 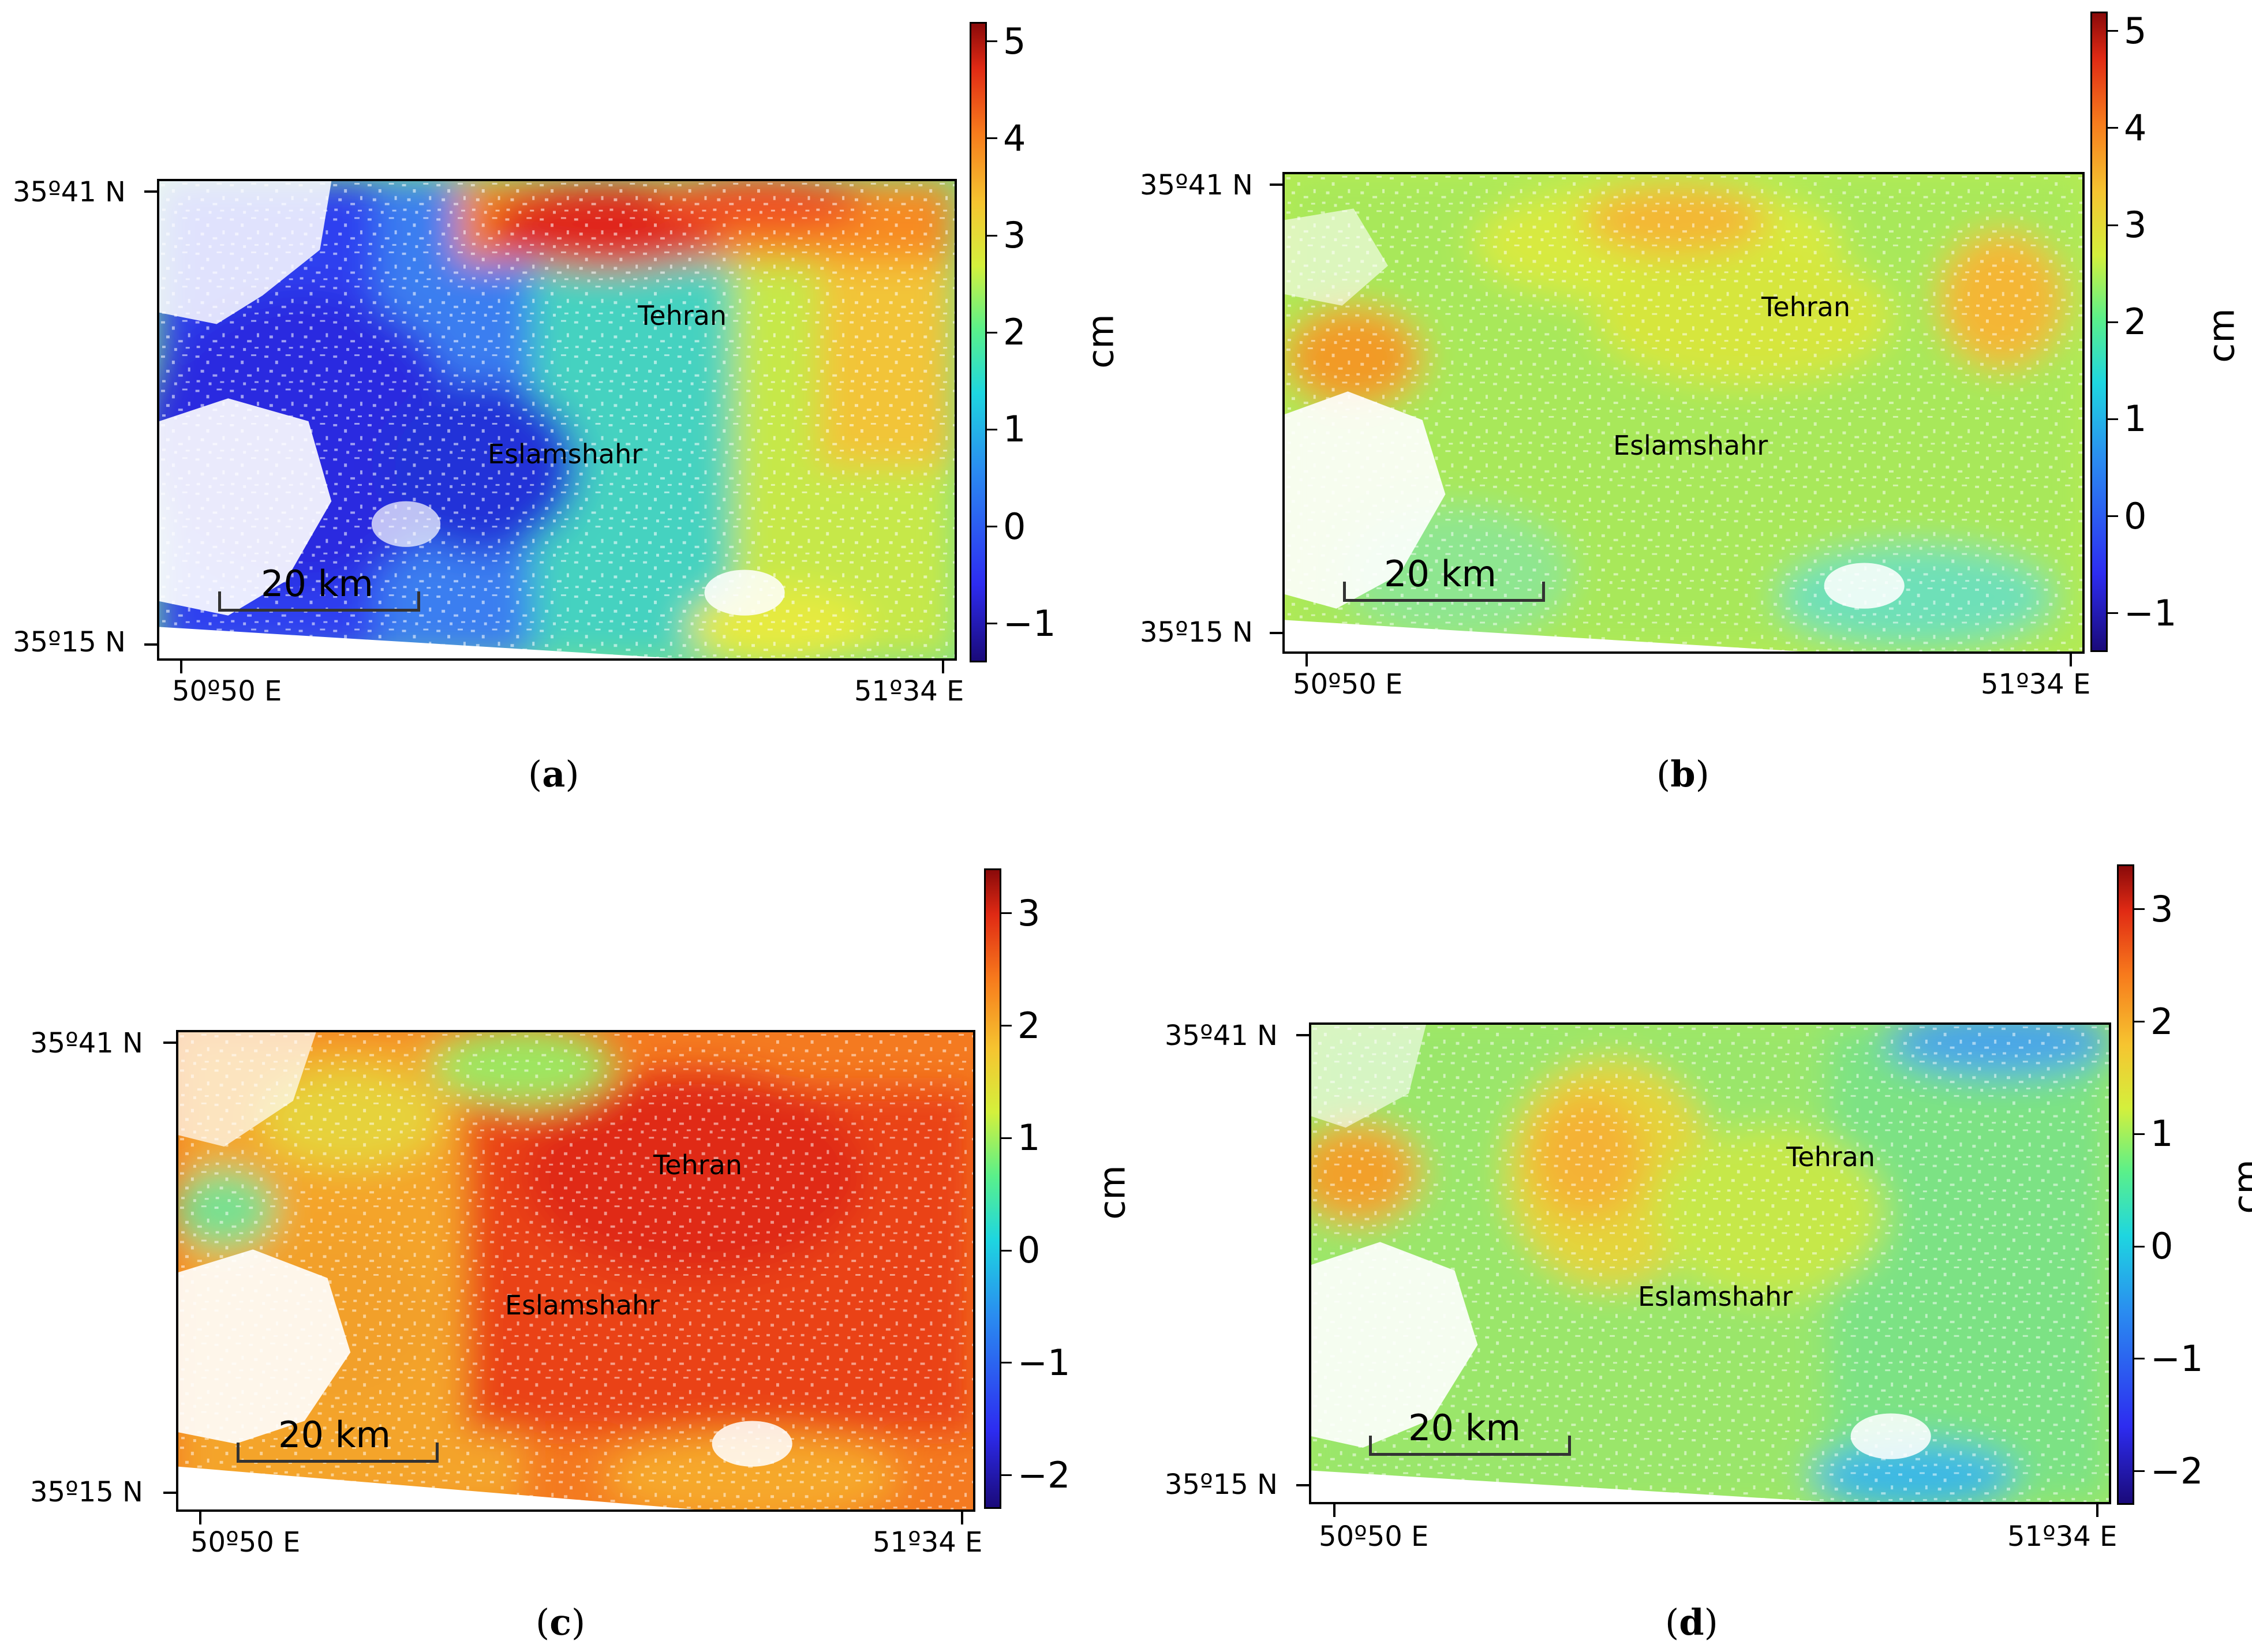 What do you see at coordinates (1029, 1250) in the screenshot?
I see `colorbar-tick-label: 0` at bounding box center [1029, 1250].